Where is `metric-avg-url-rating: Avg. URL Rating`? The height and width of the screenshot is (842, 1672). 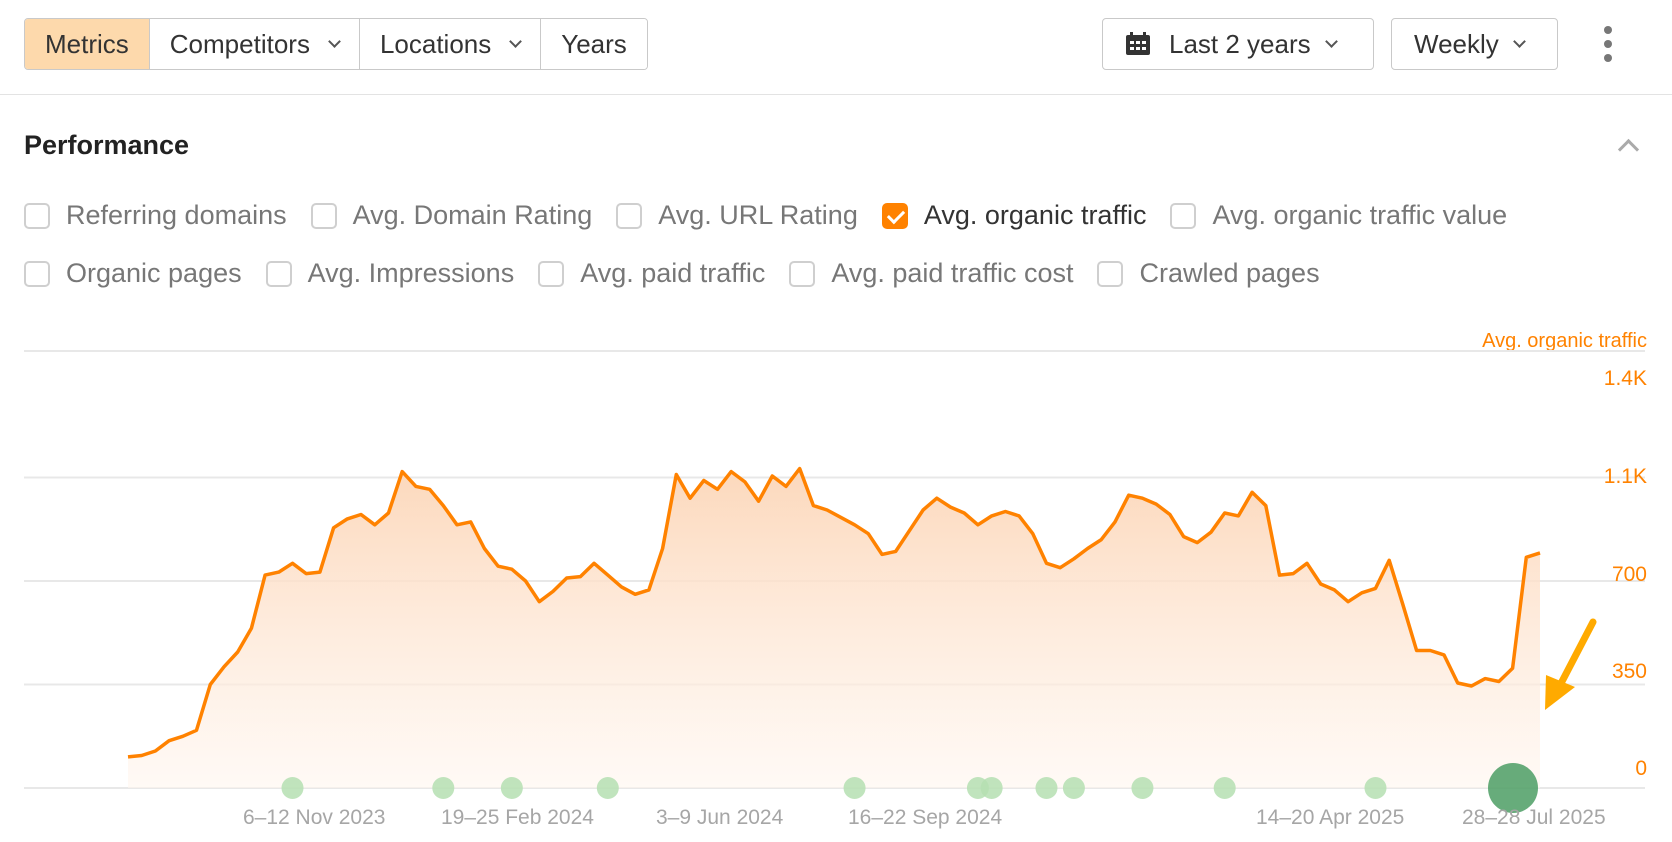 metric-avg-url-rating: Avg. URL Rating is located at coordinates (737, 215).